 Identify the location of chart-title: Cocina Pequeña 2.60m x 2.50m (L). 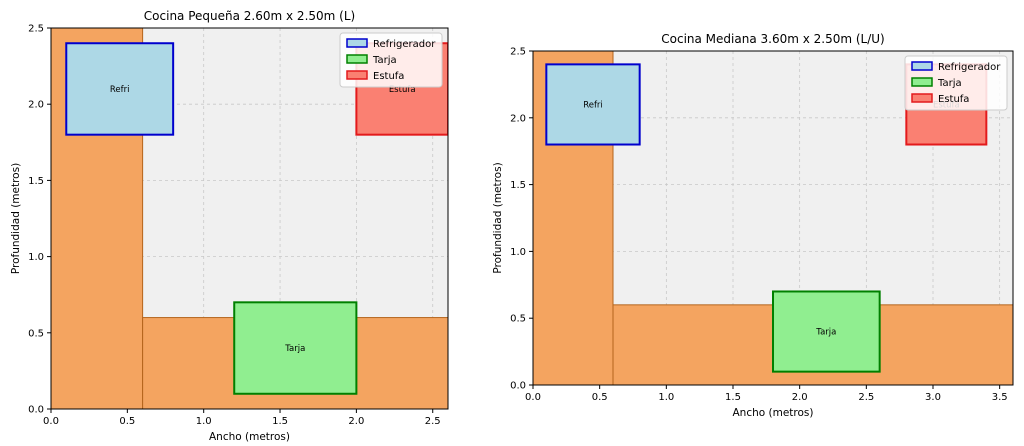
(249, 16).